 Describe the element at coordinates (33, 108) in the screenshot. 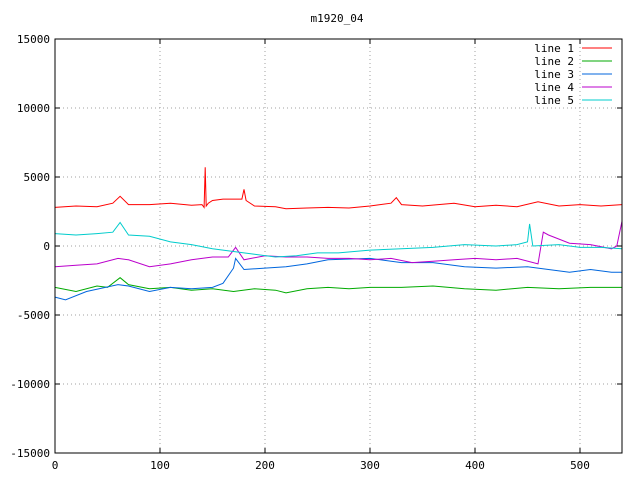

I see `y-tick-label: 10000` at that location.